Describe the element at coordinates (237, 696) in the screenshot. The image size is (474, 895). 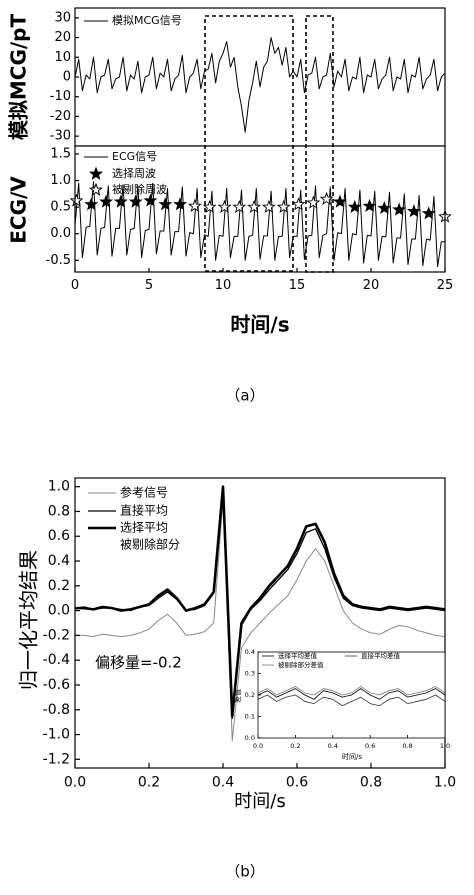
I see `y-axis-label: 差值` at that location.